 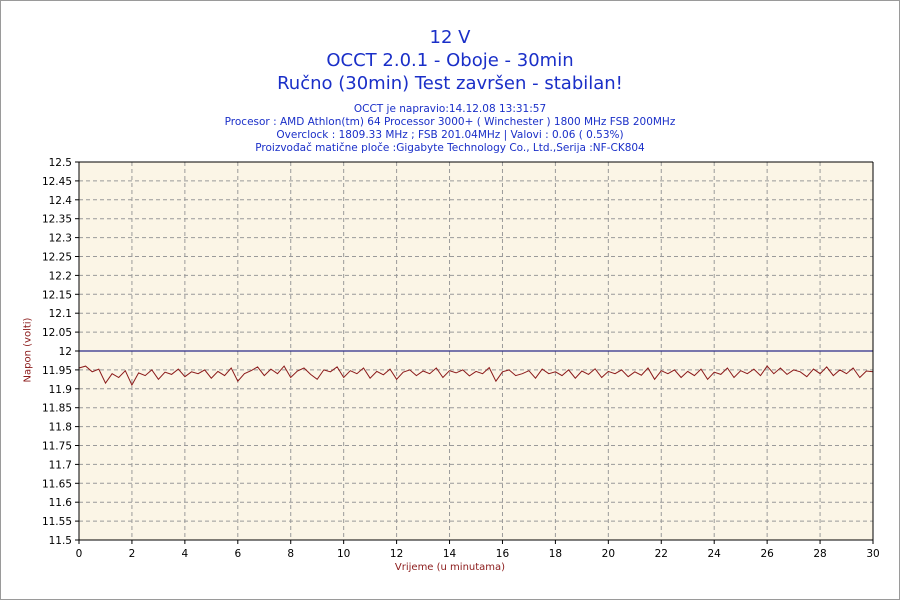 I want to click on x-tick-label: 14, so click(x=450, y=554).